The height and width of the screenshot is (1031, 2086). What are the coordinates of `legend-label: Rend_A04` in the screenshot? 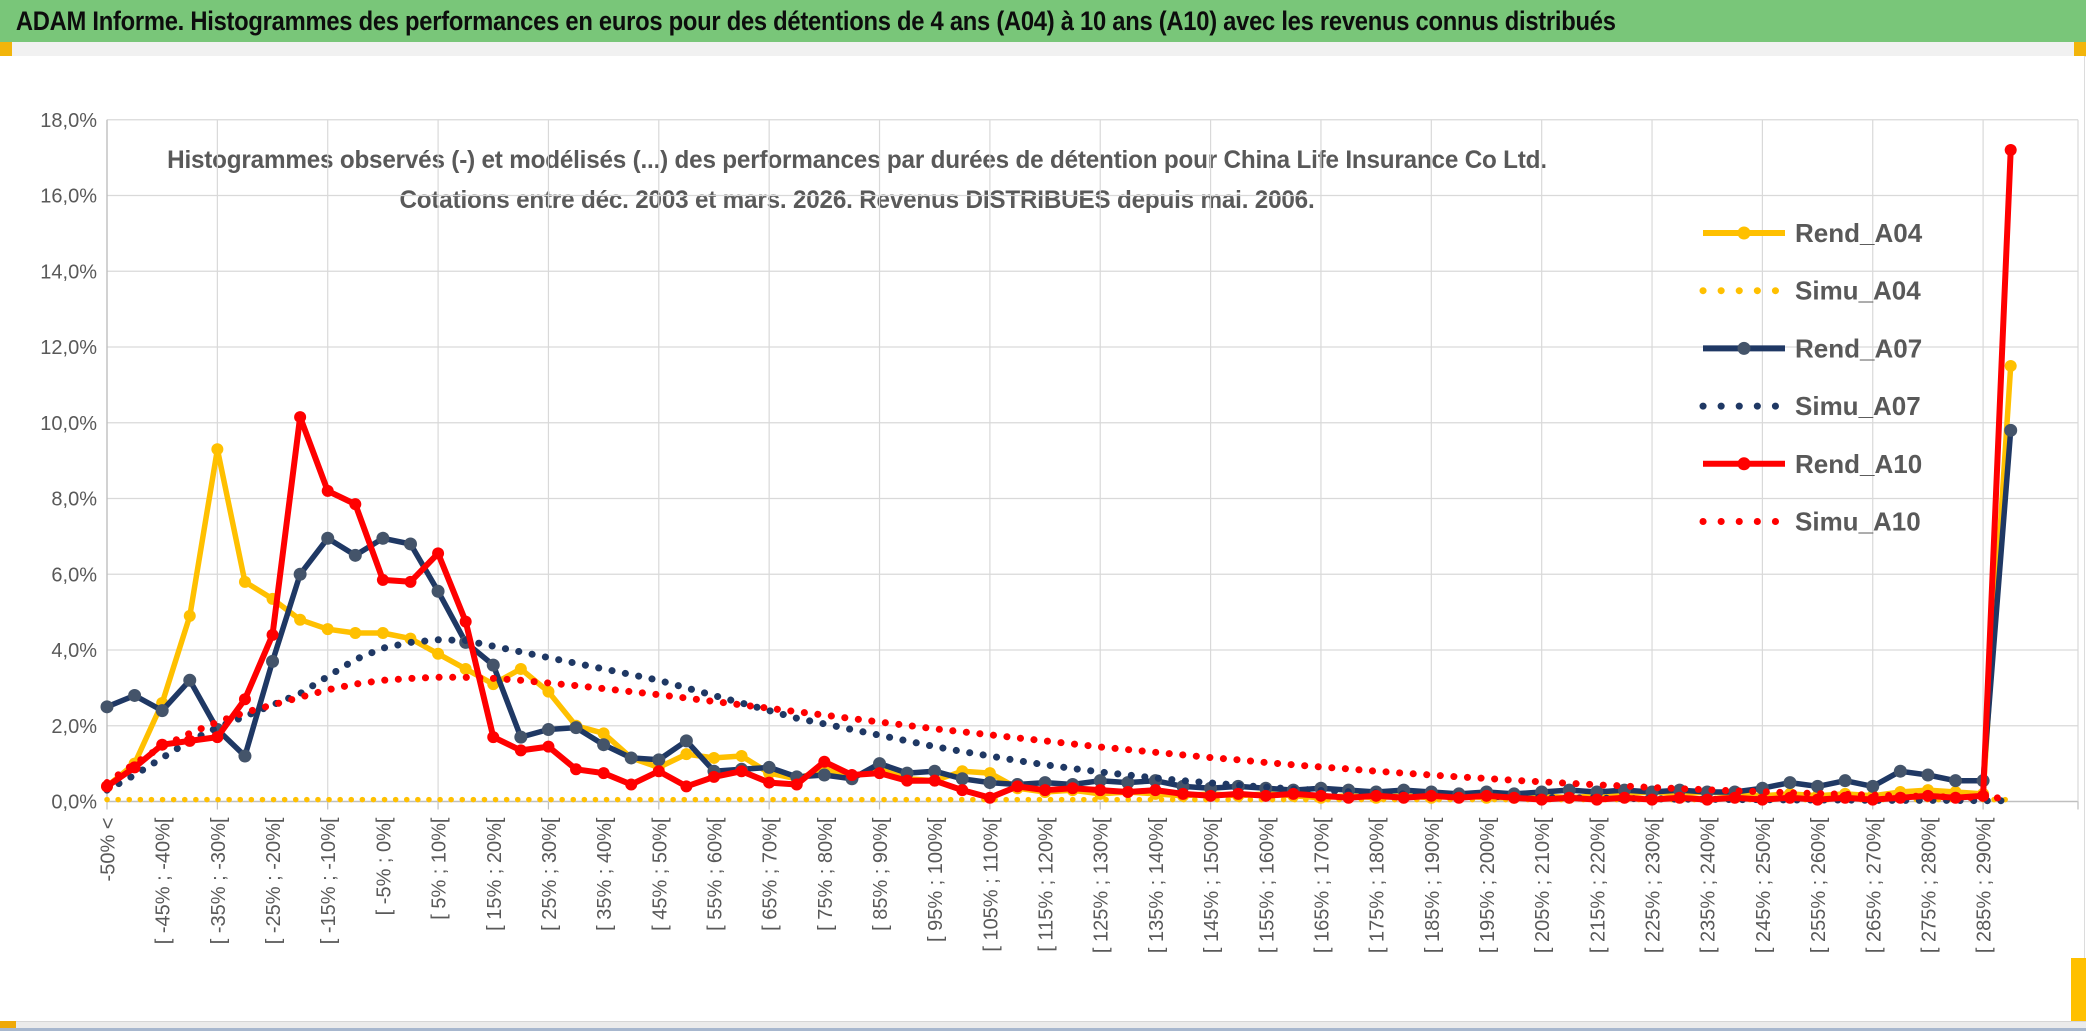 It's located at (1859, 233).